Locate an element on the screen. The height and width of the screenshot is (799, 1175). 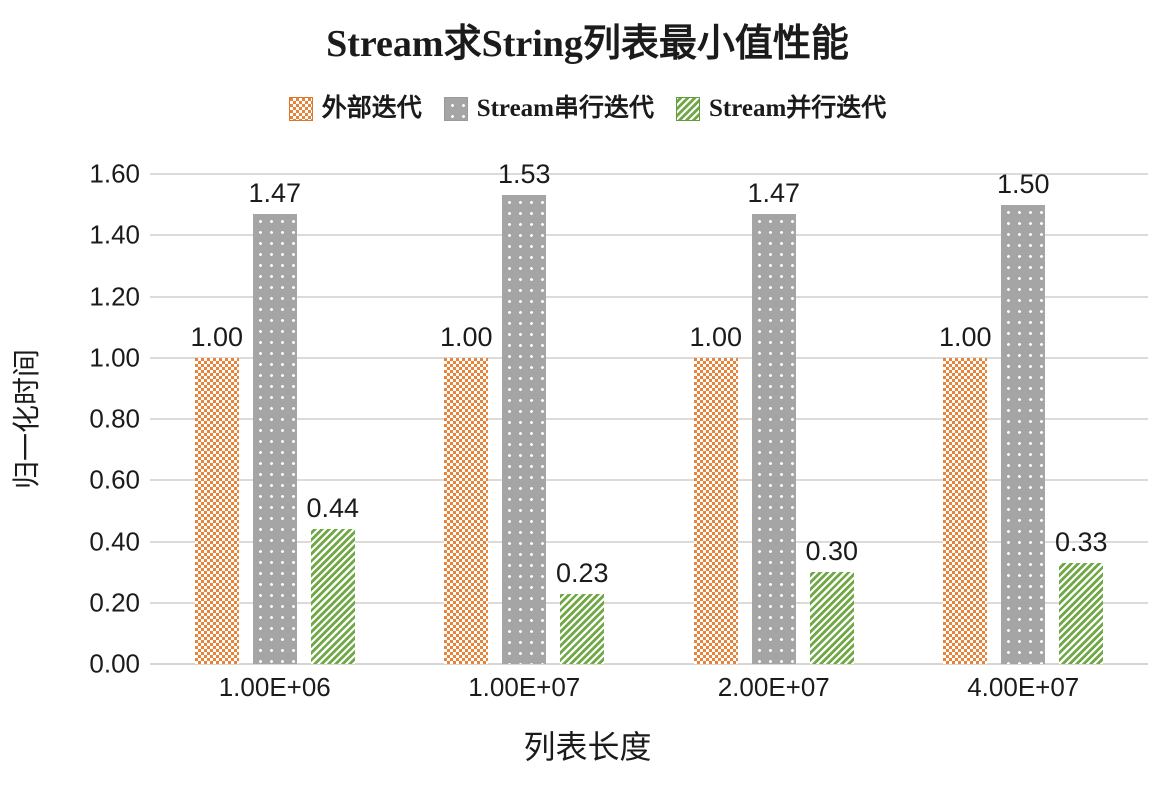
bar-group-2: 1.00 1.47 0.30 is located at coordinates (774, 419).